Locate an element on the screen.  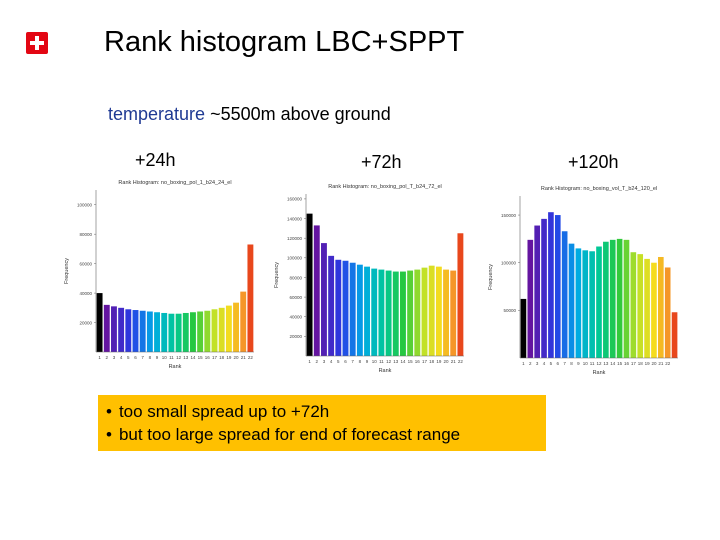
subtitle-variable: temperature is located at coordinates (157, 114).